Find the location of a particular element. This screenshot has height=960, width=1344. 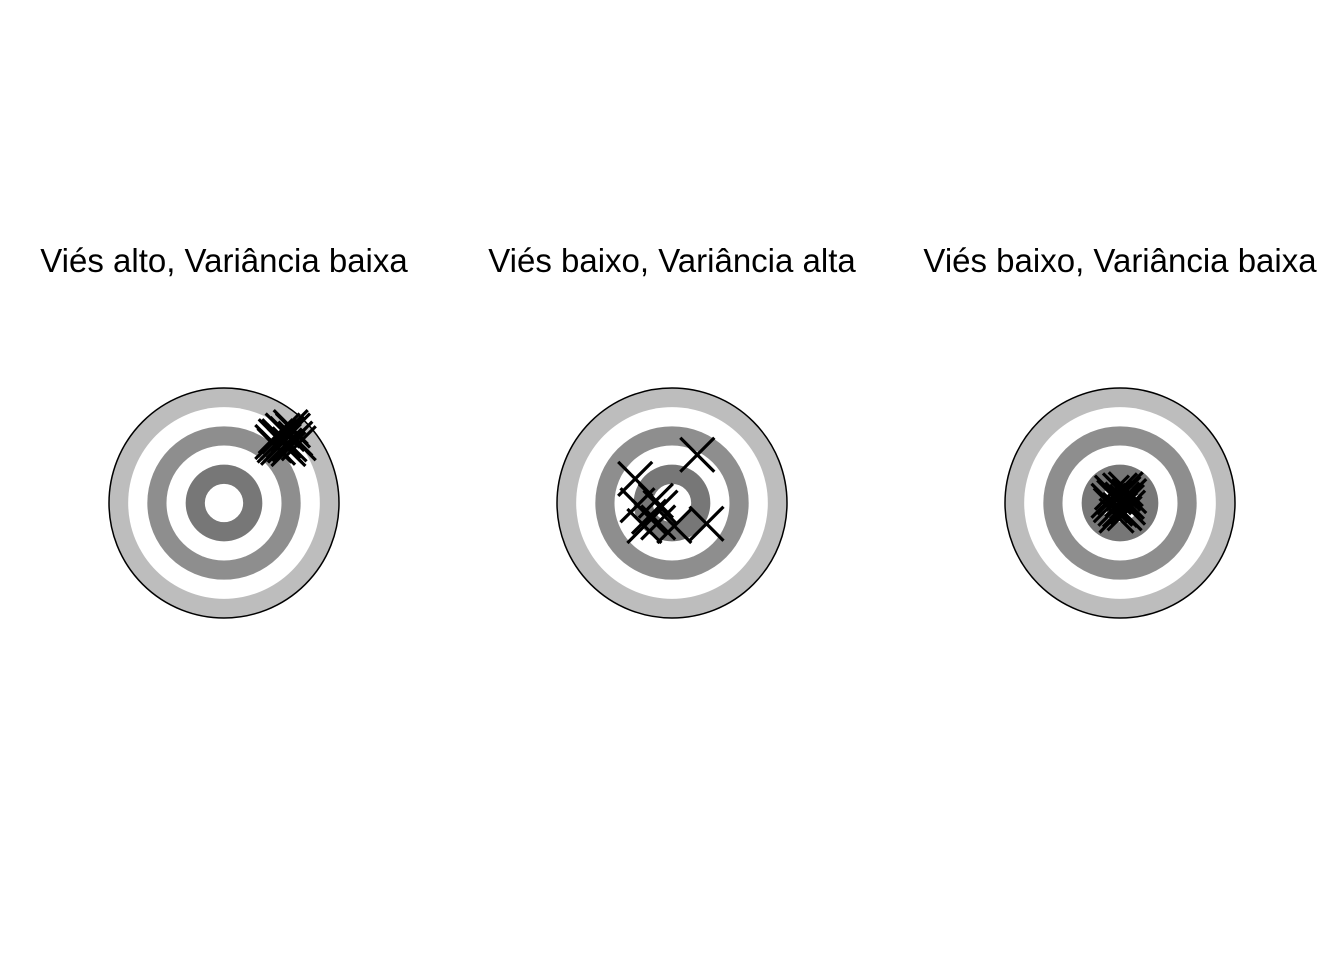

panel-high-bias-low-variance: Viés alto, Variância baixa is located at coordinates (224, 430).